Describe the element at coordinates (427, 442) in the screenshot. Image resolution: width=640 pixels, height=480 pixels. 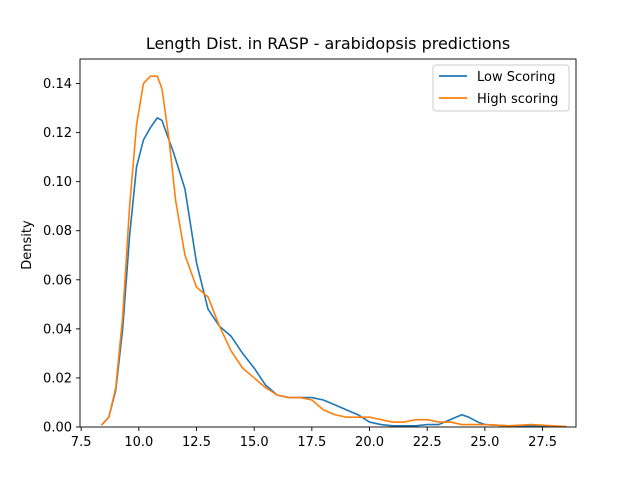
I see `x-tick-label: 22.5` at that location.